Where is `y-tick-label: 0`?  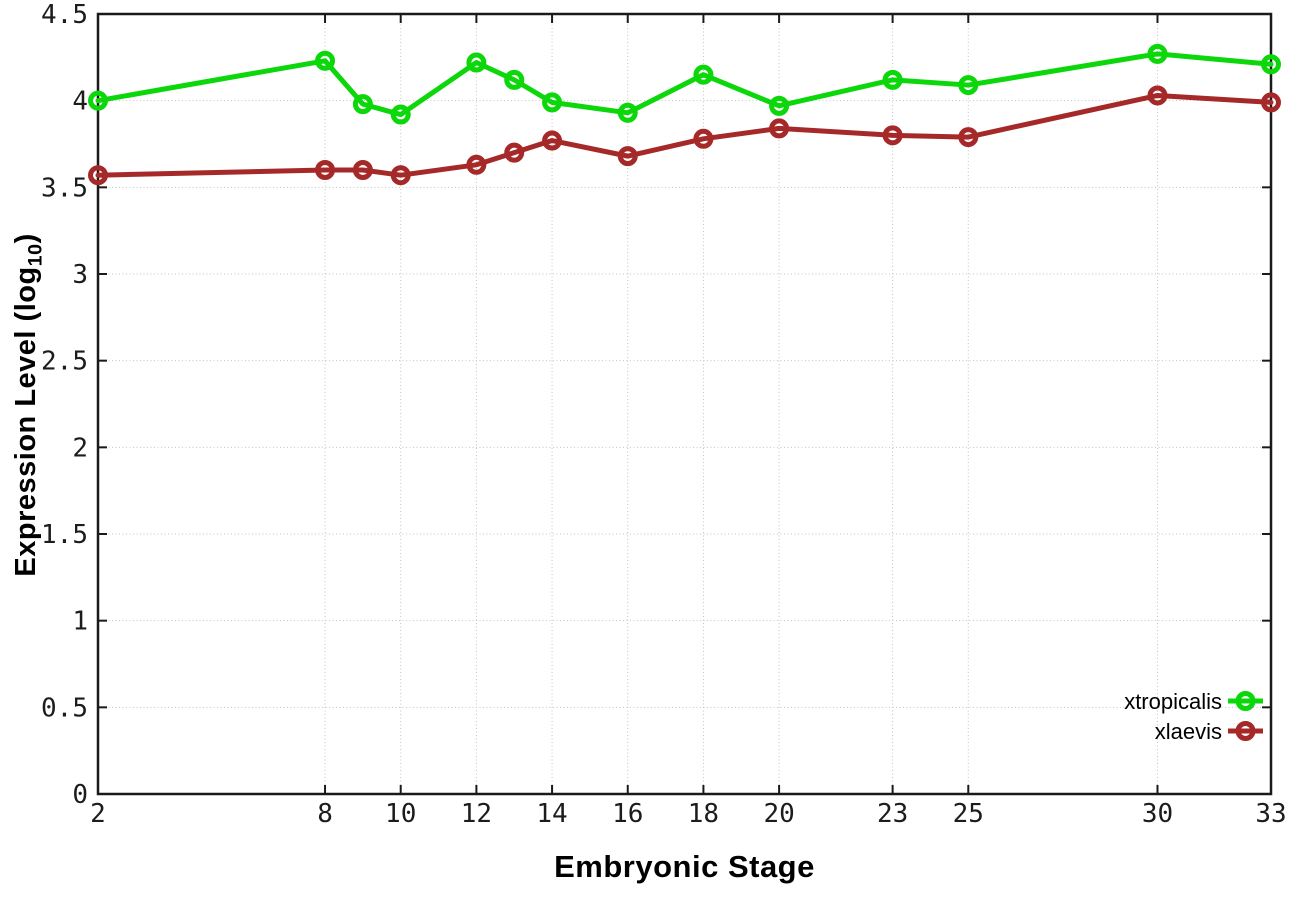
y-tick-label: 0 is located at coordinates (80, 795).